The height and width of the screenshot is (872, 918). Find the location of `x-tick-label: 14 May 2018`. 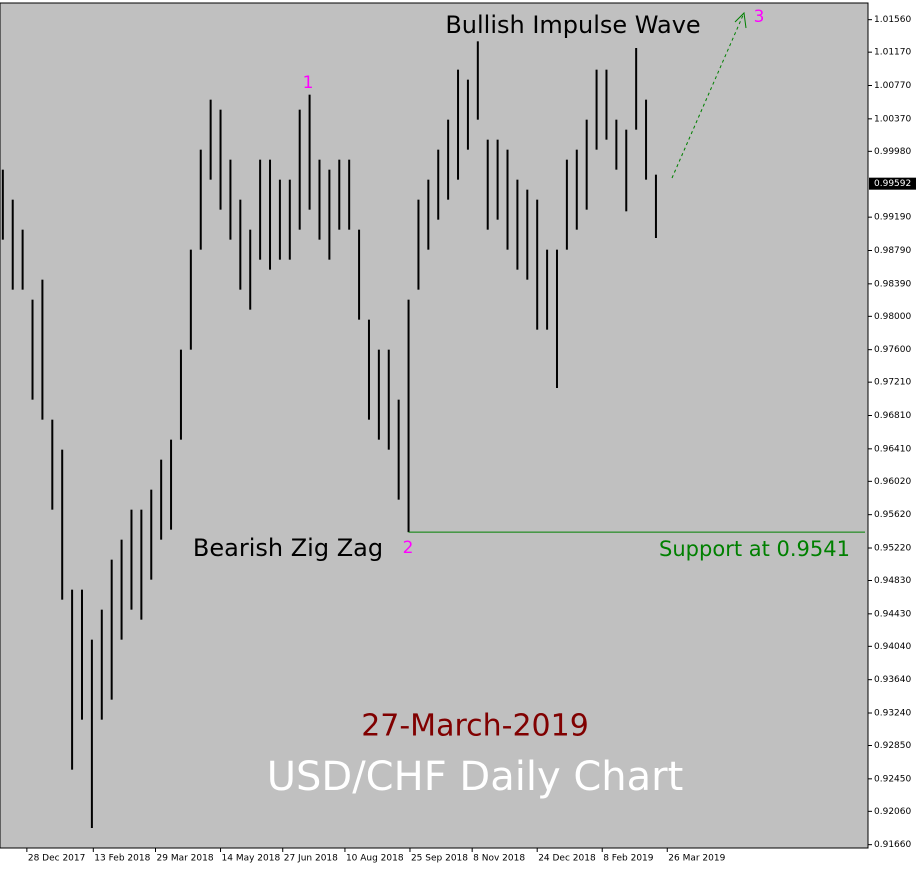

x-tick-label: 14 May 2018 is located at coordinates (251, 859).